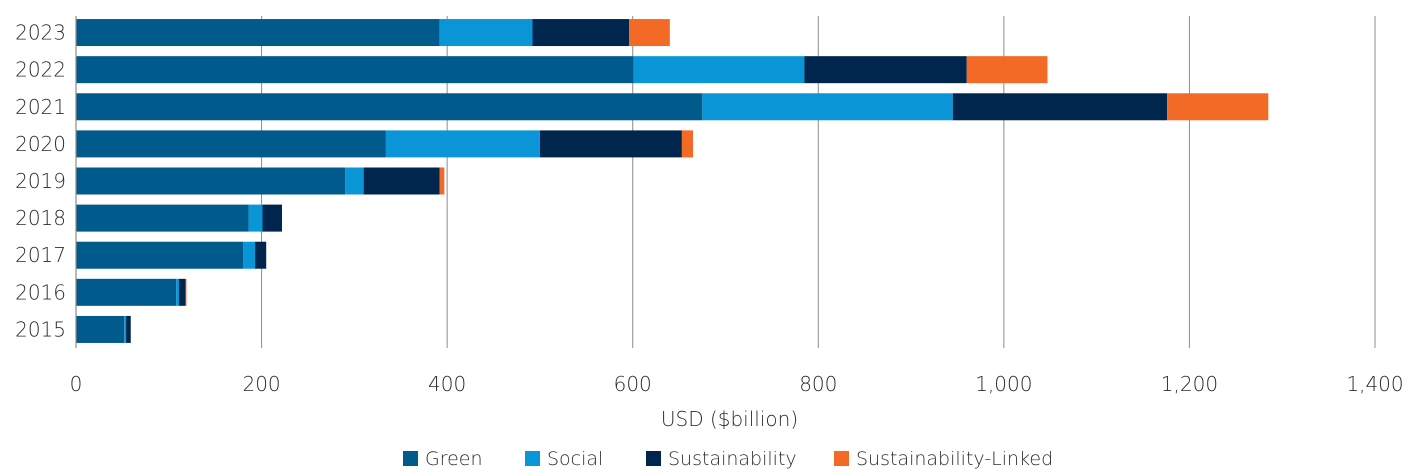  Describe the element at coordinates (818, 384) in the screenshot. I see `x-tick-label: 800` at that location.